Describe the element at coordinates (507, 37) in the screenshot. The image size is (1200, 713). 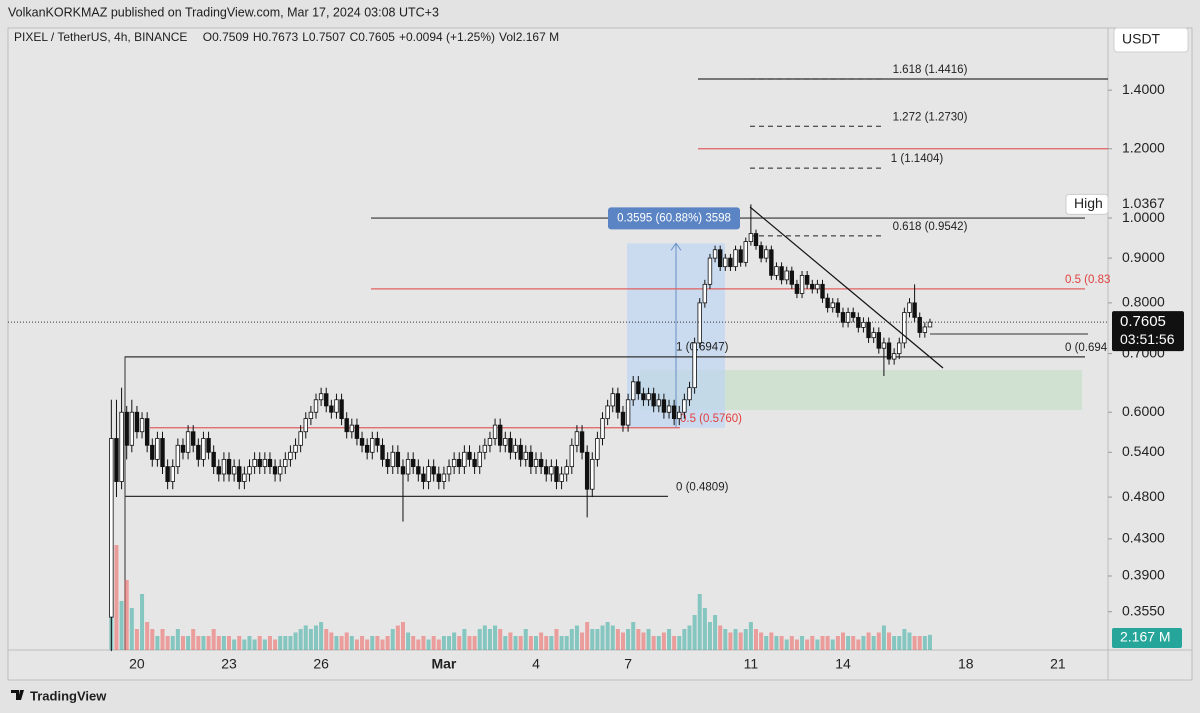
I see `volume-label: Vol` at that location.